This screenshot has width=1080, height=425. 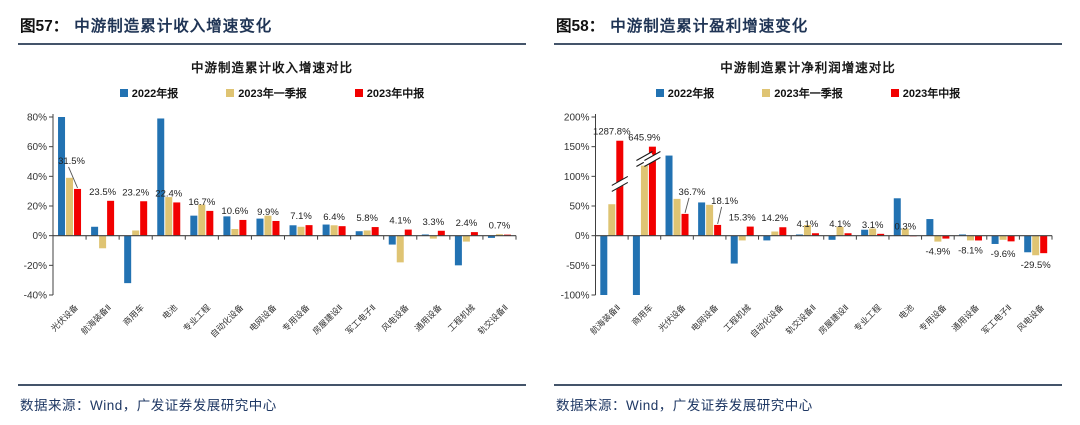 What do you see at coordinates (577, 177) in the screenshot?
I see `y-tick-label: 100%` at bounding box center [577, 177].